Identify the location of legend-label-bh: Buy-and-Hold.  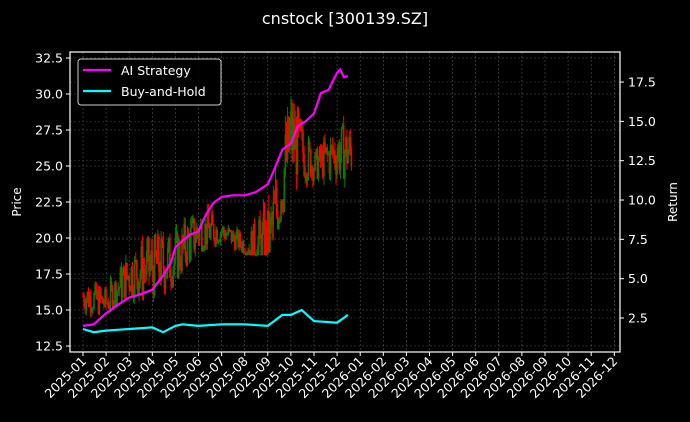
(163, 91).